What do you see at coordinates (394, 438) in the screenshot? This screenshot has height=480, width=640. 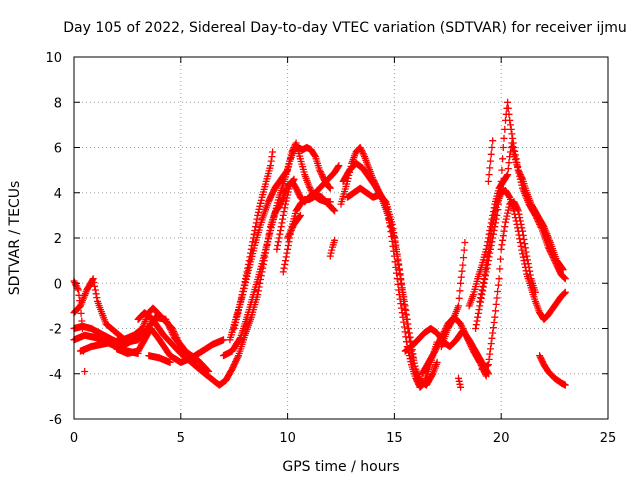 I see `x-tick-label: 15` at bounding box center [394, 438].